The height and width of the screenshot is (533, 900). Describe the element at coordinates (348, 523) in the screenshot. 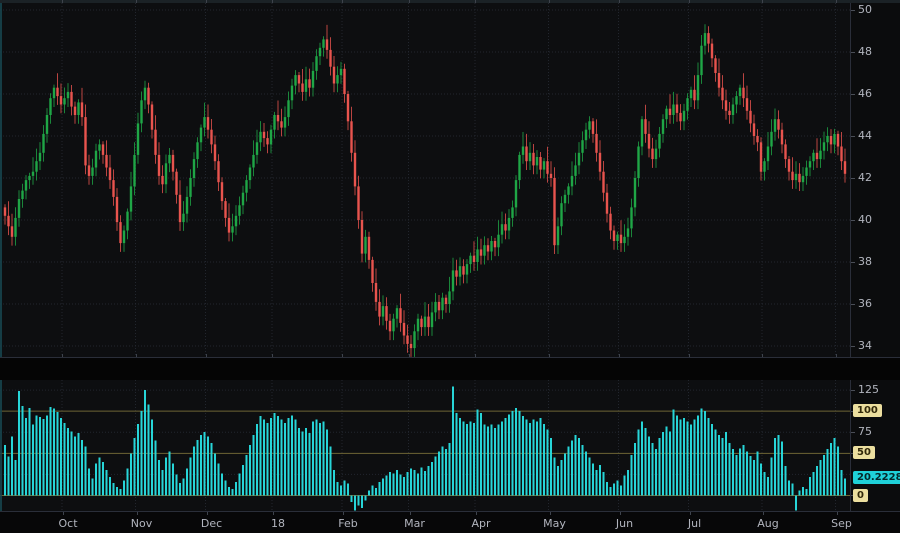

I see `time-label-feb: Feb` at that location.